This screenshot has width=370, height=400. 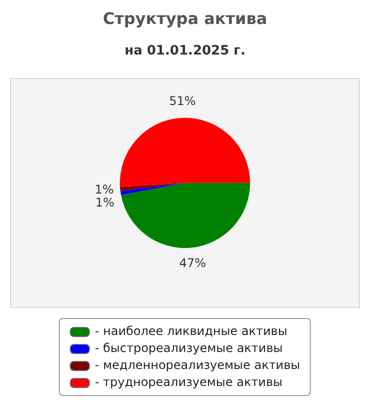 I want to click on legend-label: - медленнореализуемые активы, so click(x=197, y=365).